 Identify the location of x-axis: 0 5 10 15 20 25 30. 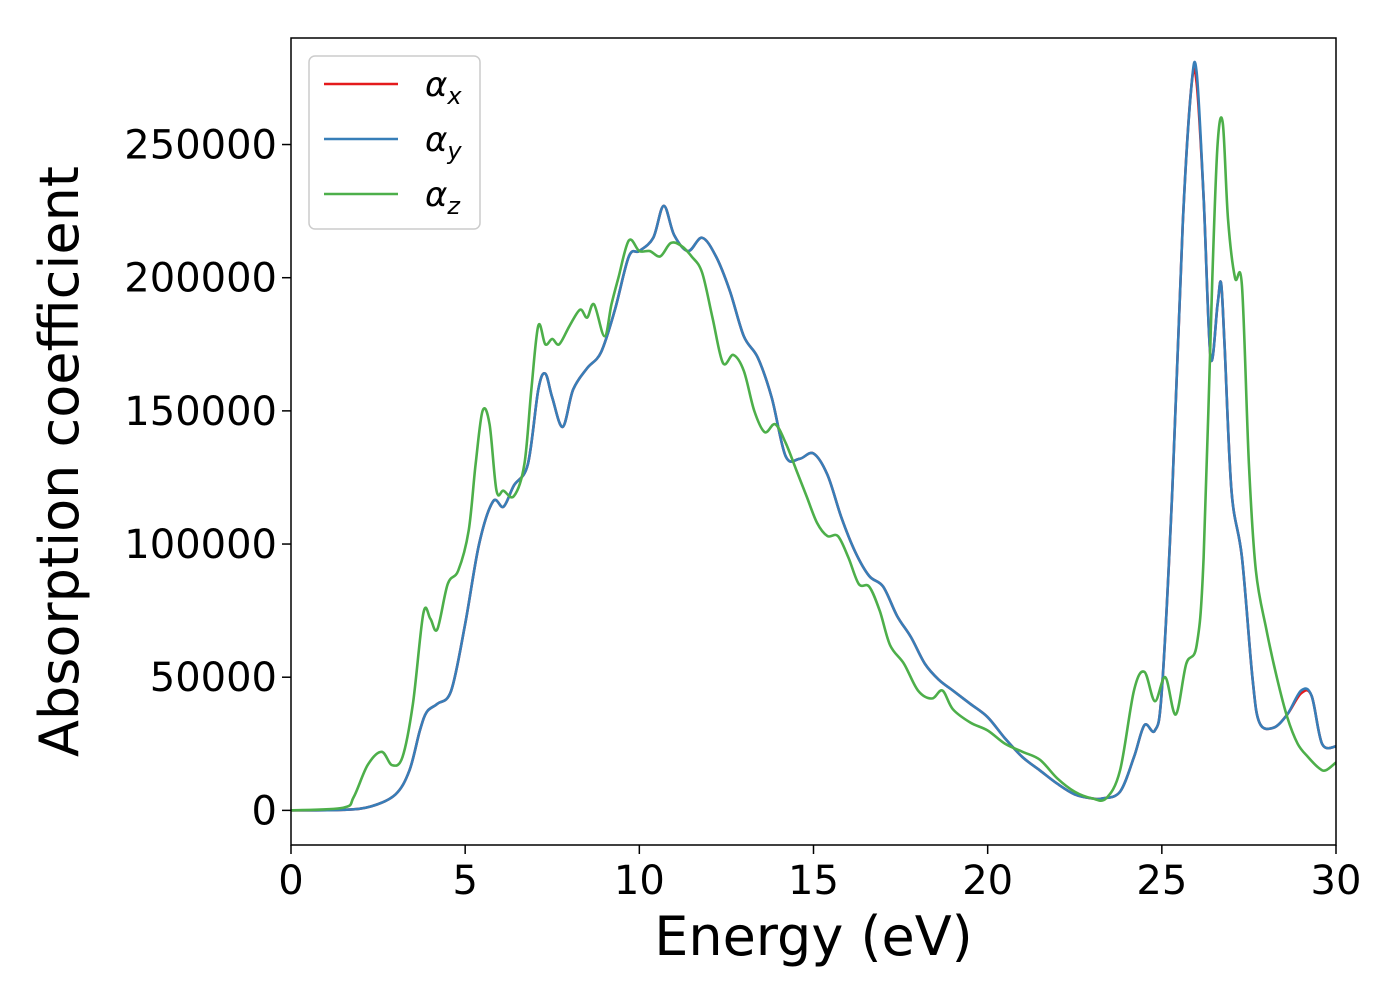
(819, 874).